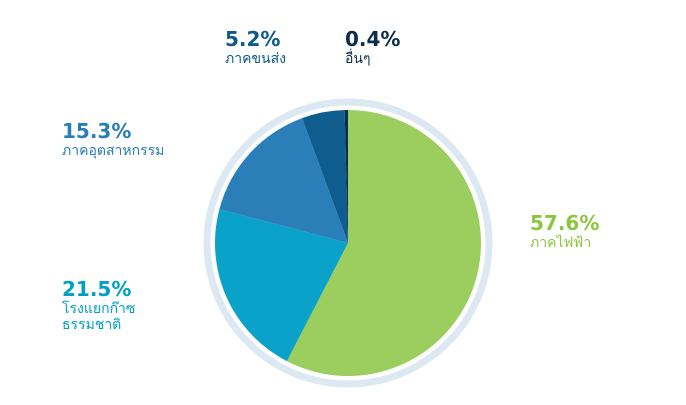 The image size is (686, 405). I want to click on category-label: อื่นๆ, so click(358, 59).